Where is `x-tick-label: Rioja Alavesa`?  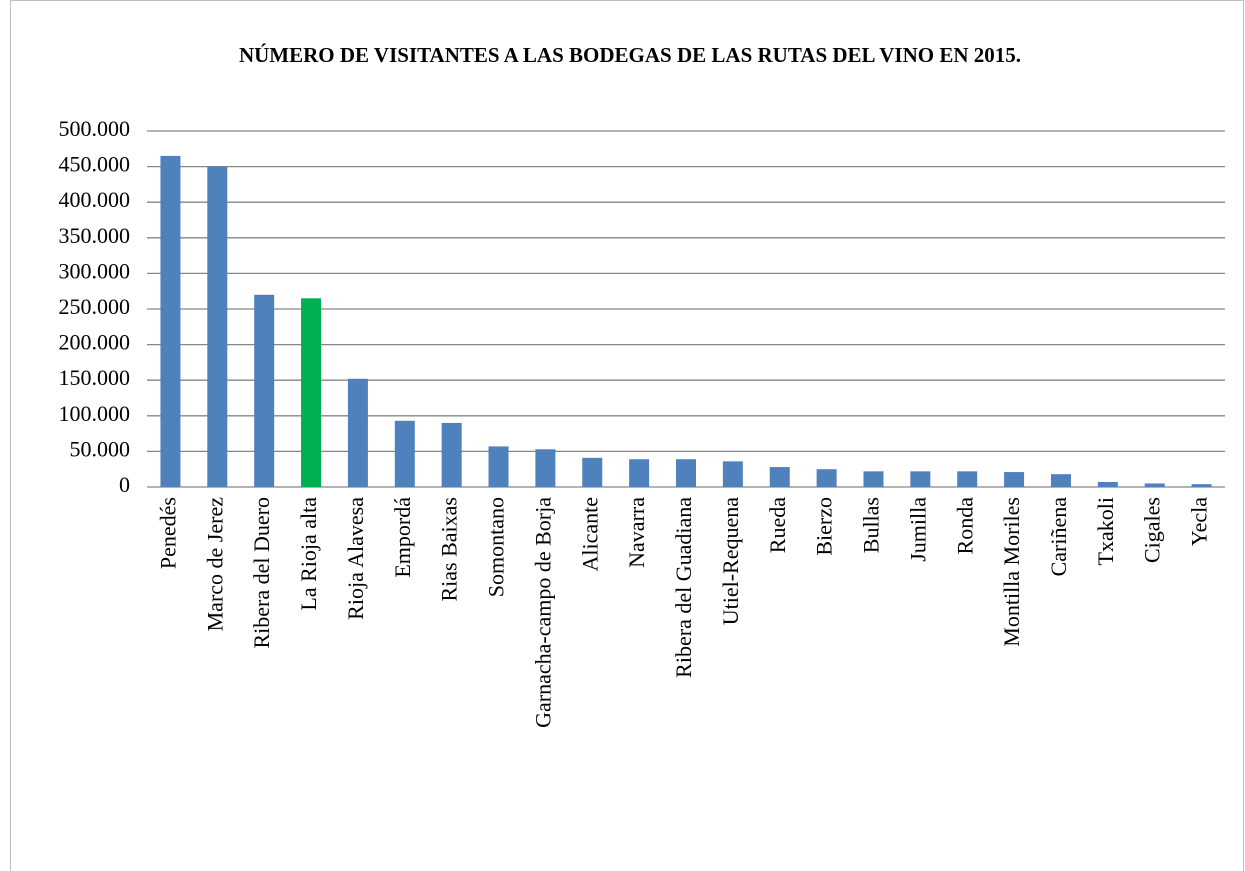
x-tick-label: Rioja Alavesa is located at coordinates (355, 558).